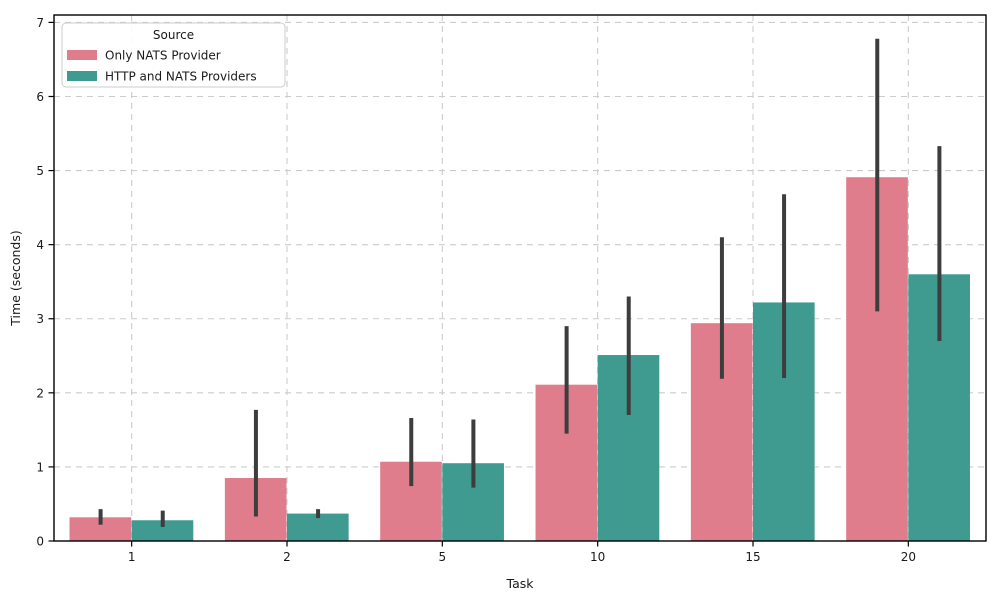 The image size is (1000, 600). Describe the element at coordinates (443, 557) in the screenshot. I see `x-tick-label: 5` at that location.